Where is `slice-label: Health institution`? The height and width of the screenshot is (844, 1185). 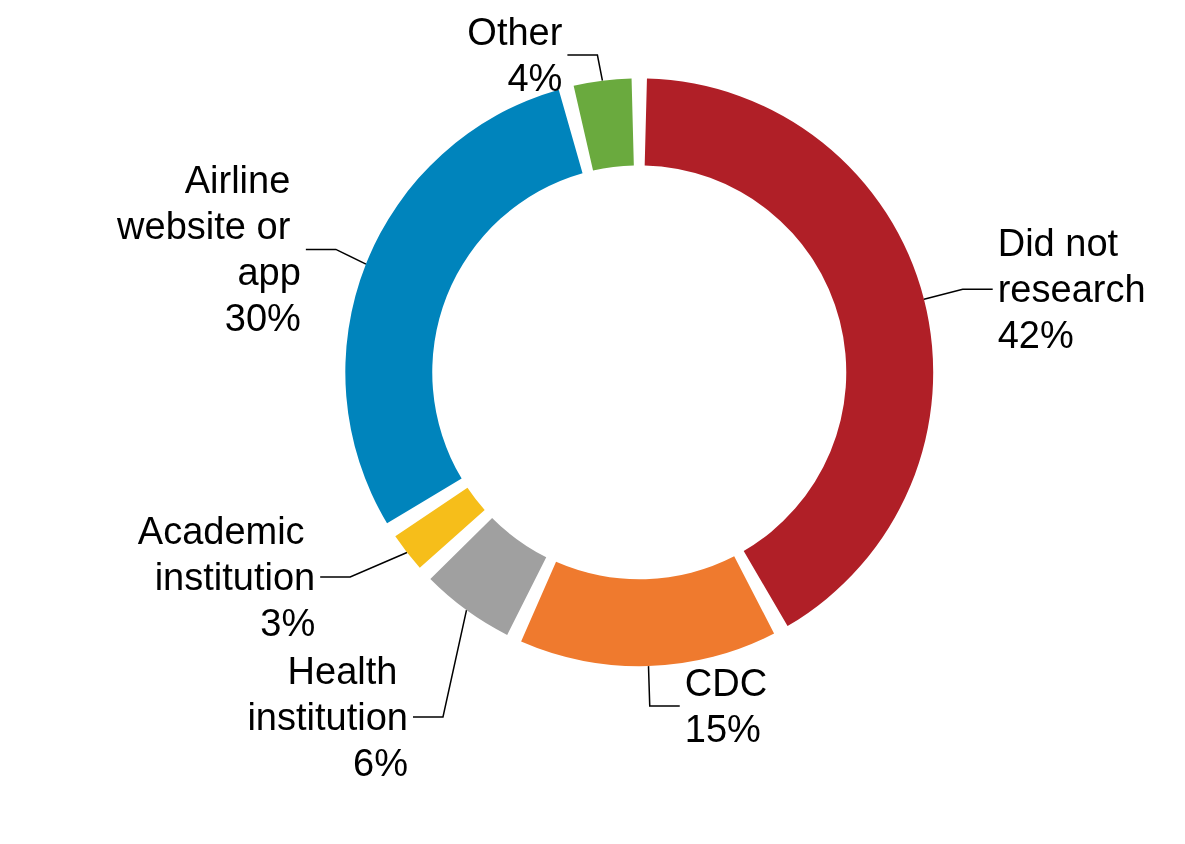 slice-label: Health institution is located at coordinates (327, 693).